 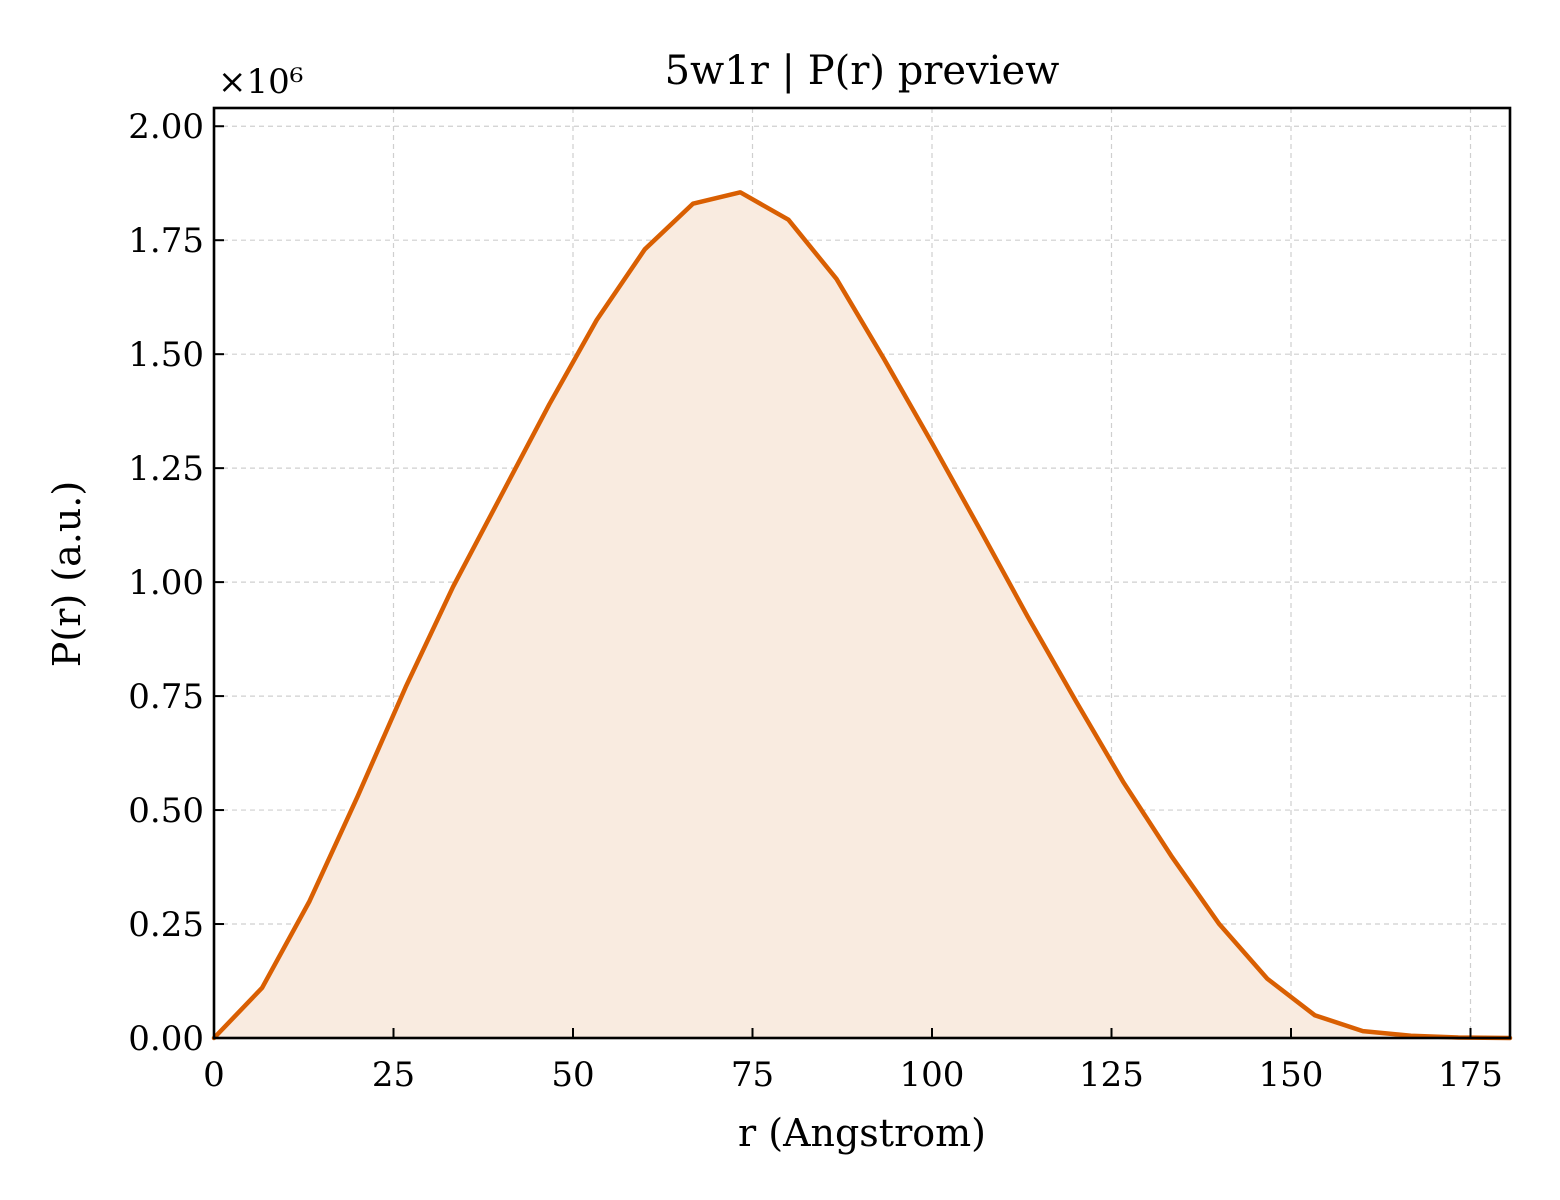 What do you see at coordinates (166, 241) in the screenshot?
I see `y-tick-label: 1.75` at bounding box center [166, 241].